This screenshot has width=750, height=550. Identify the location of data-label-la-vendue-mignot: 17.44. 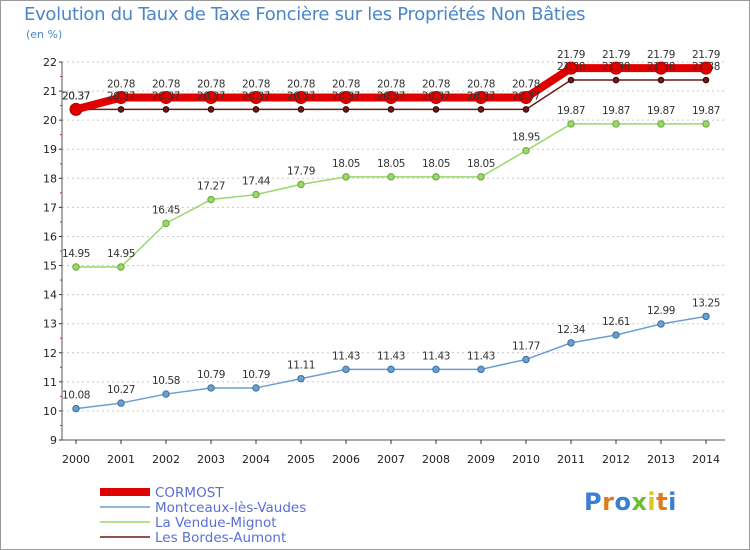
(256, 182).